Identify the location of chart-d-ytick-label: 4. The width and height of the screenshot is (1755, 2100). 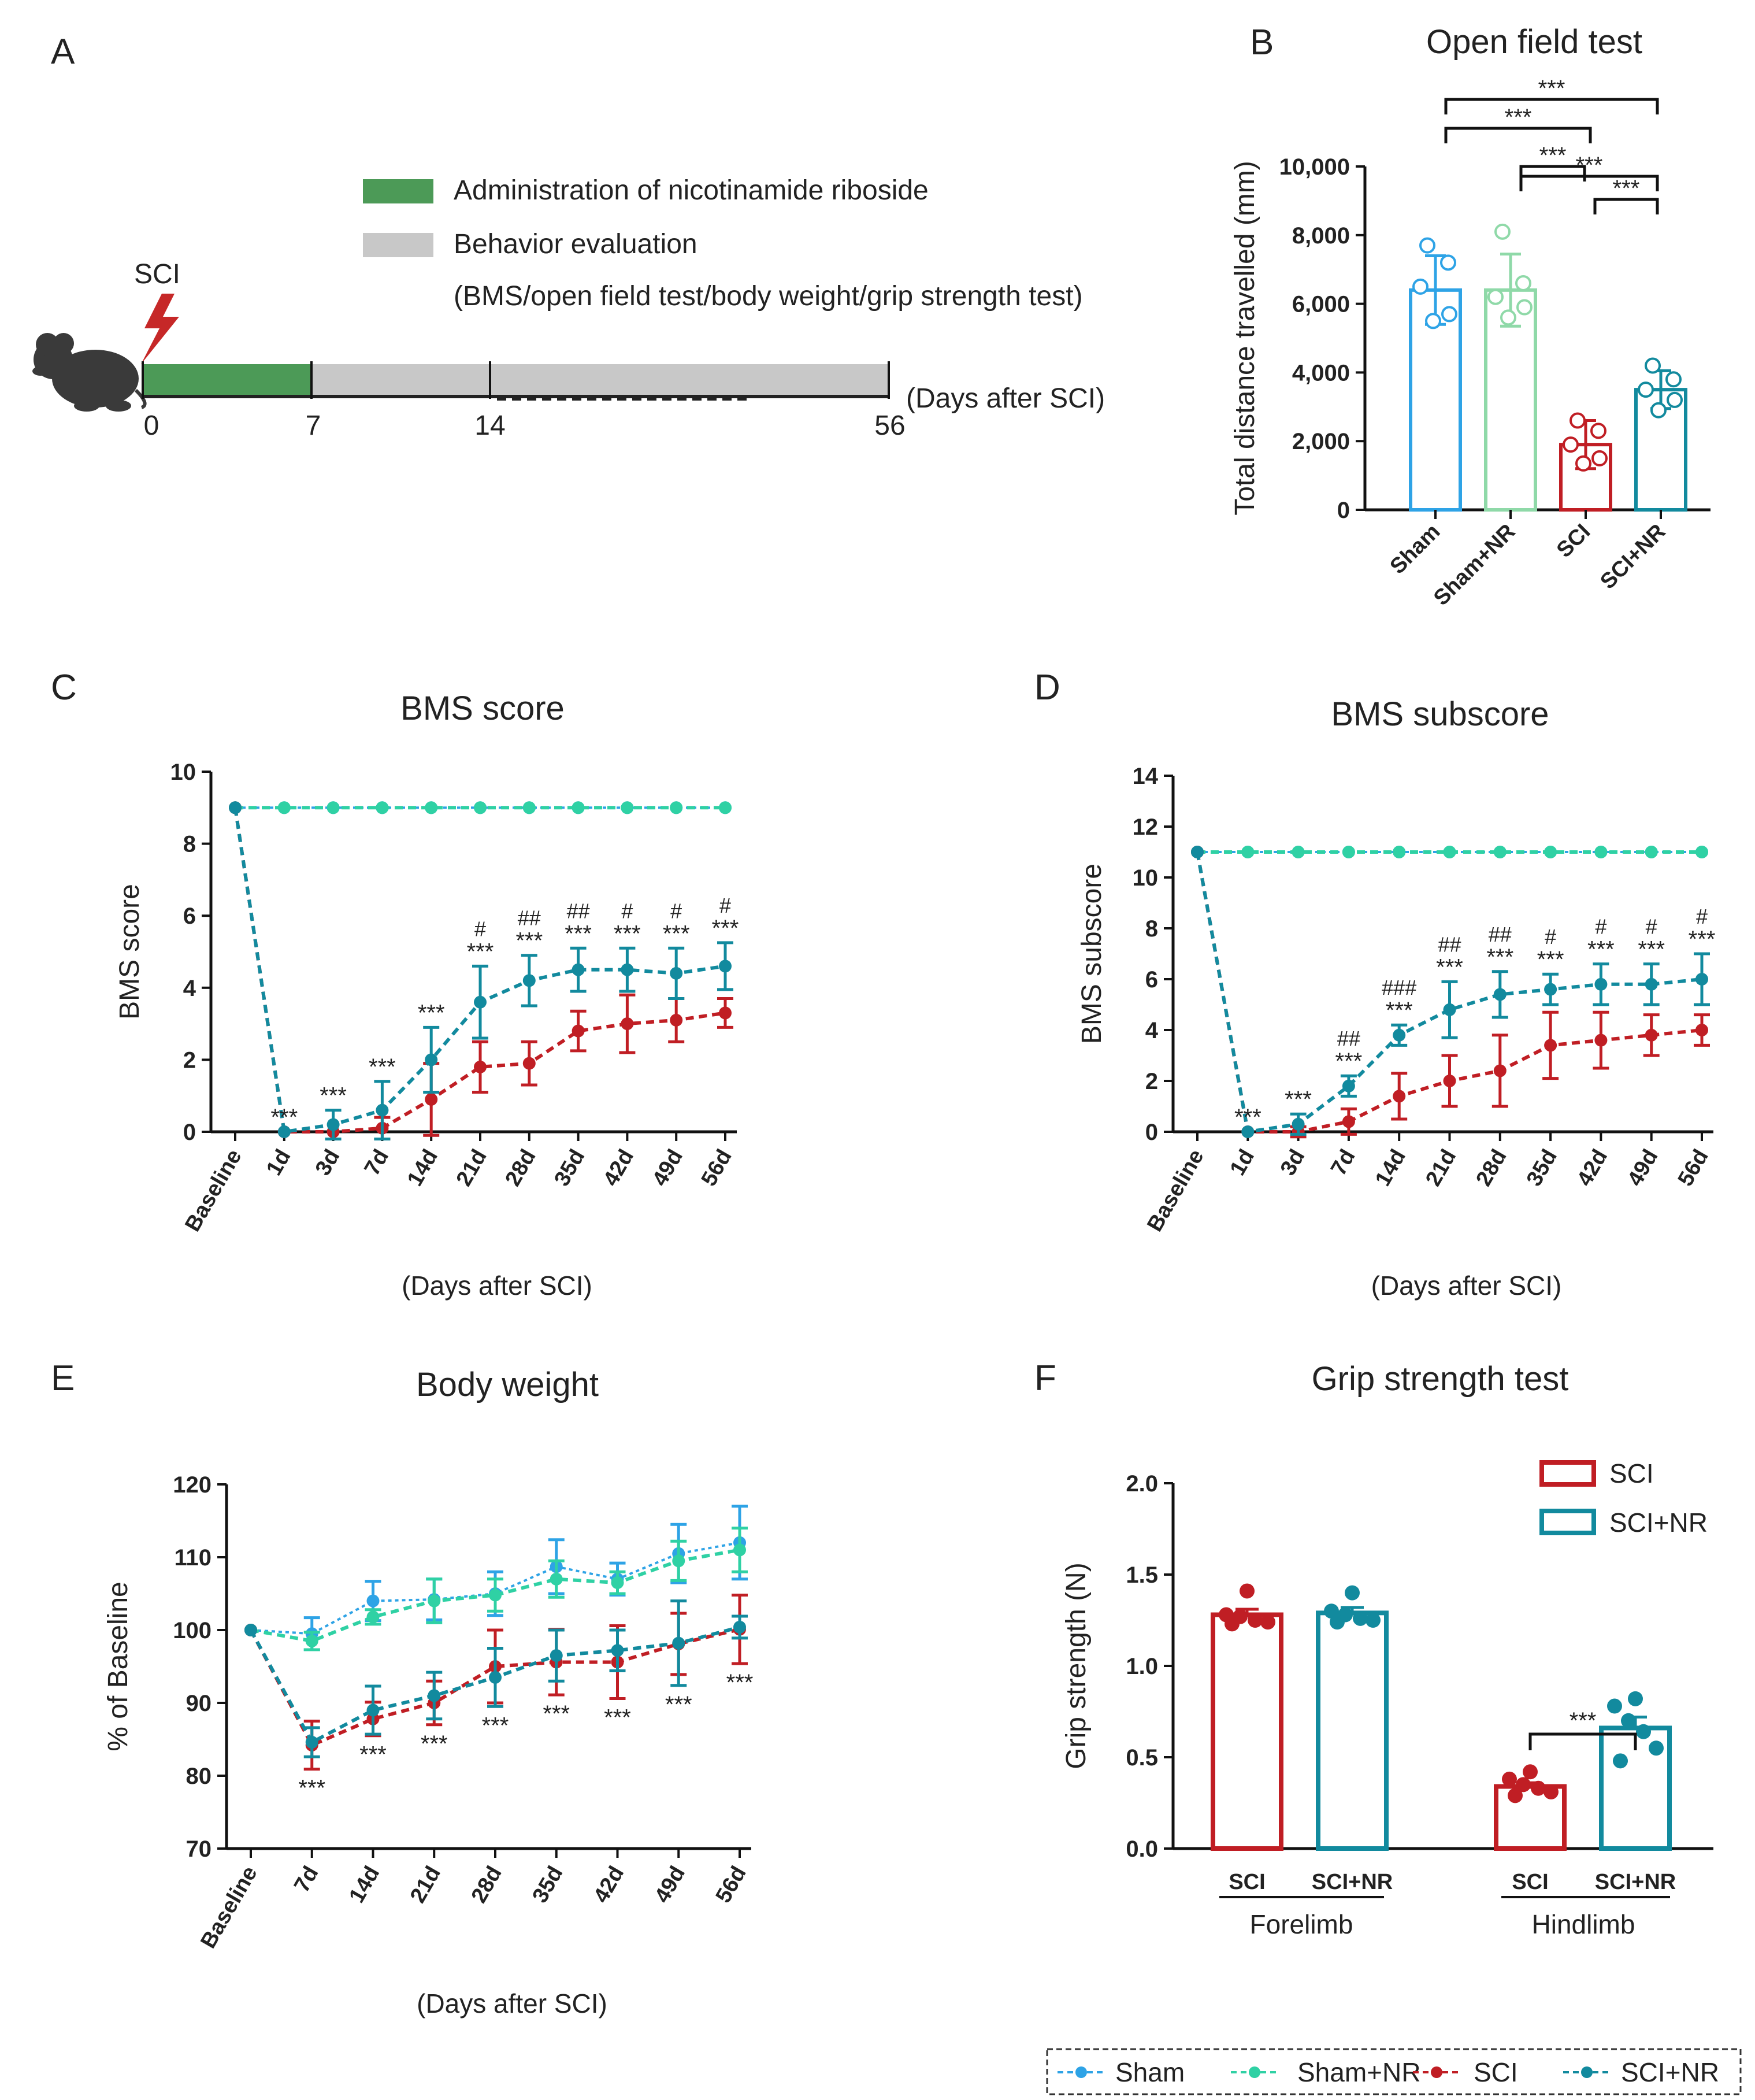
(1152, 1030).